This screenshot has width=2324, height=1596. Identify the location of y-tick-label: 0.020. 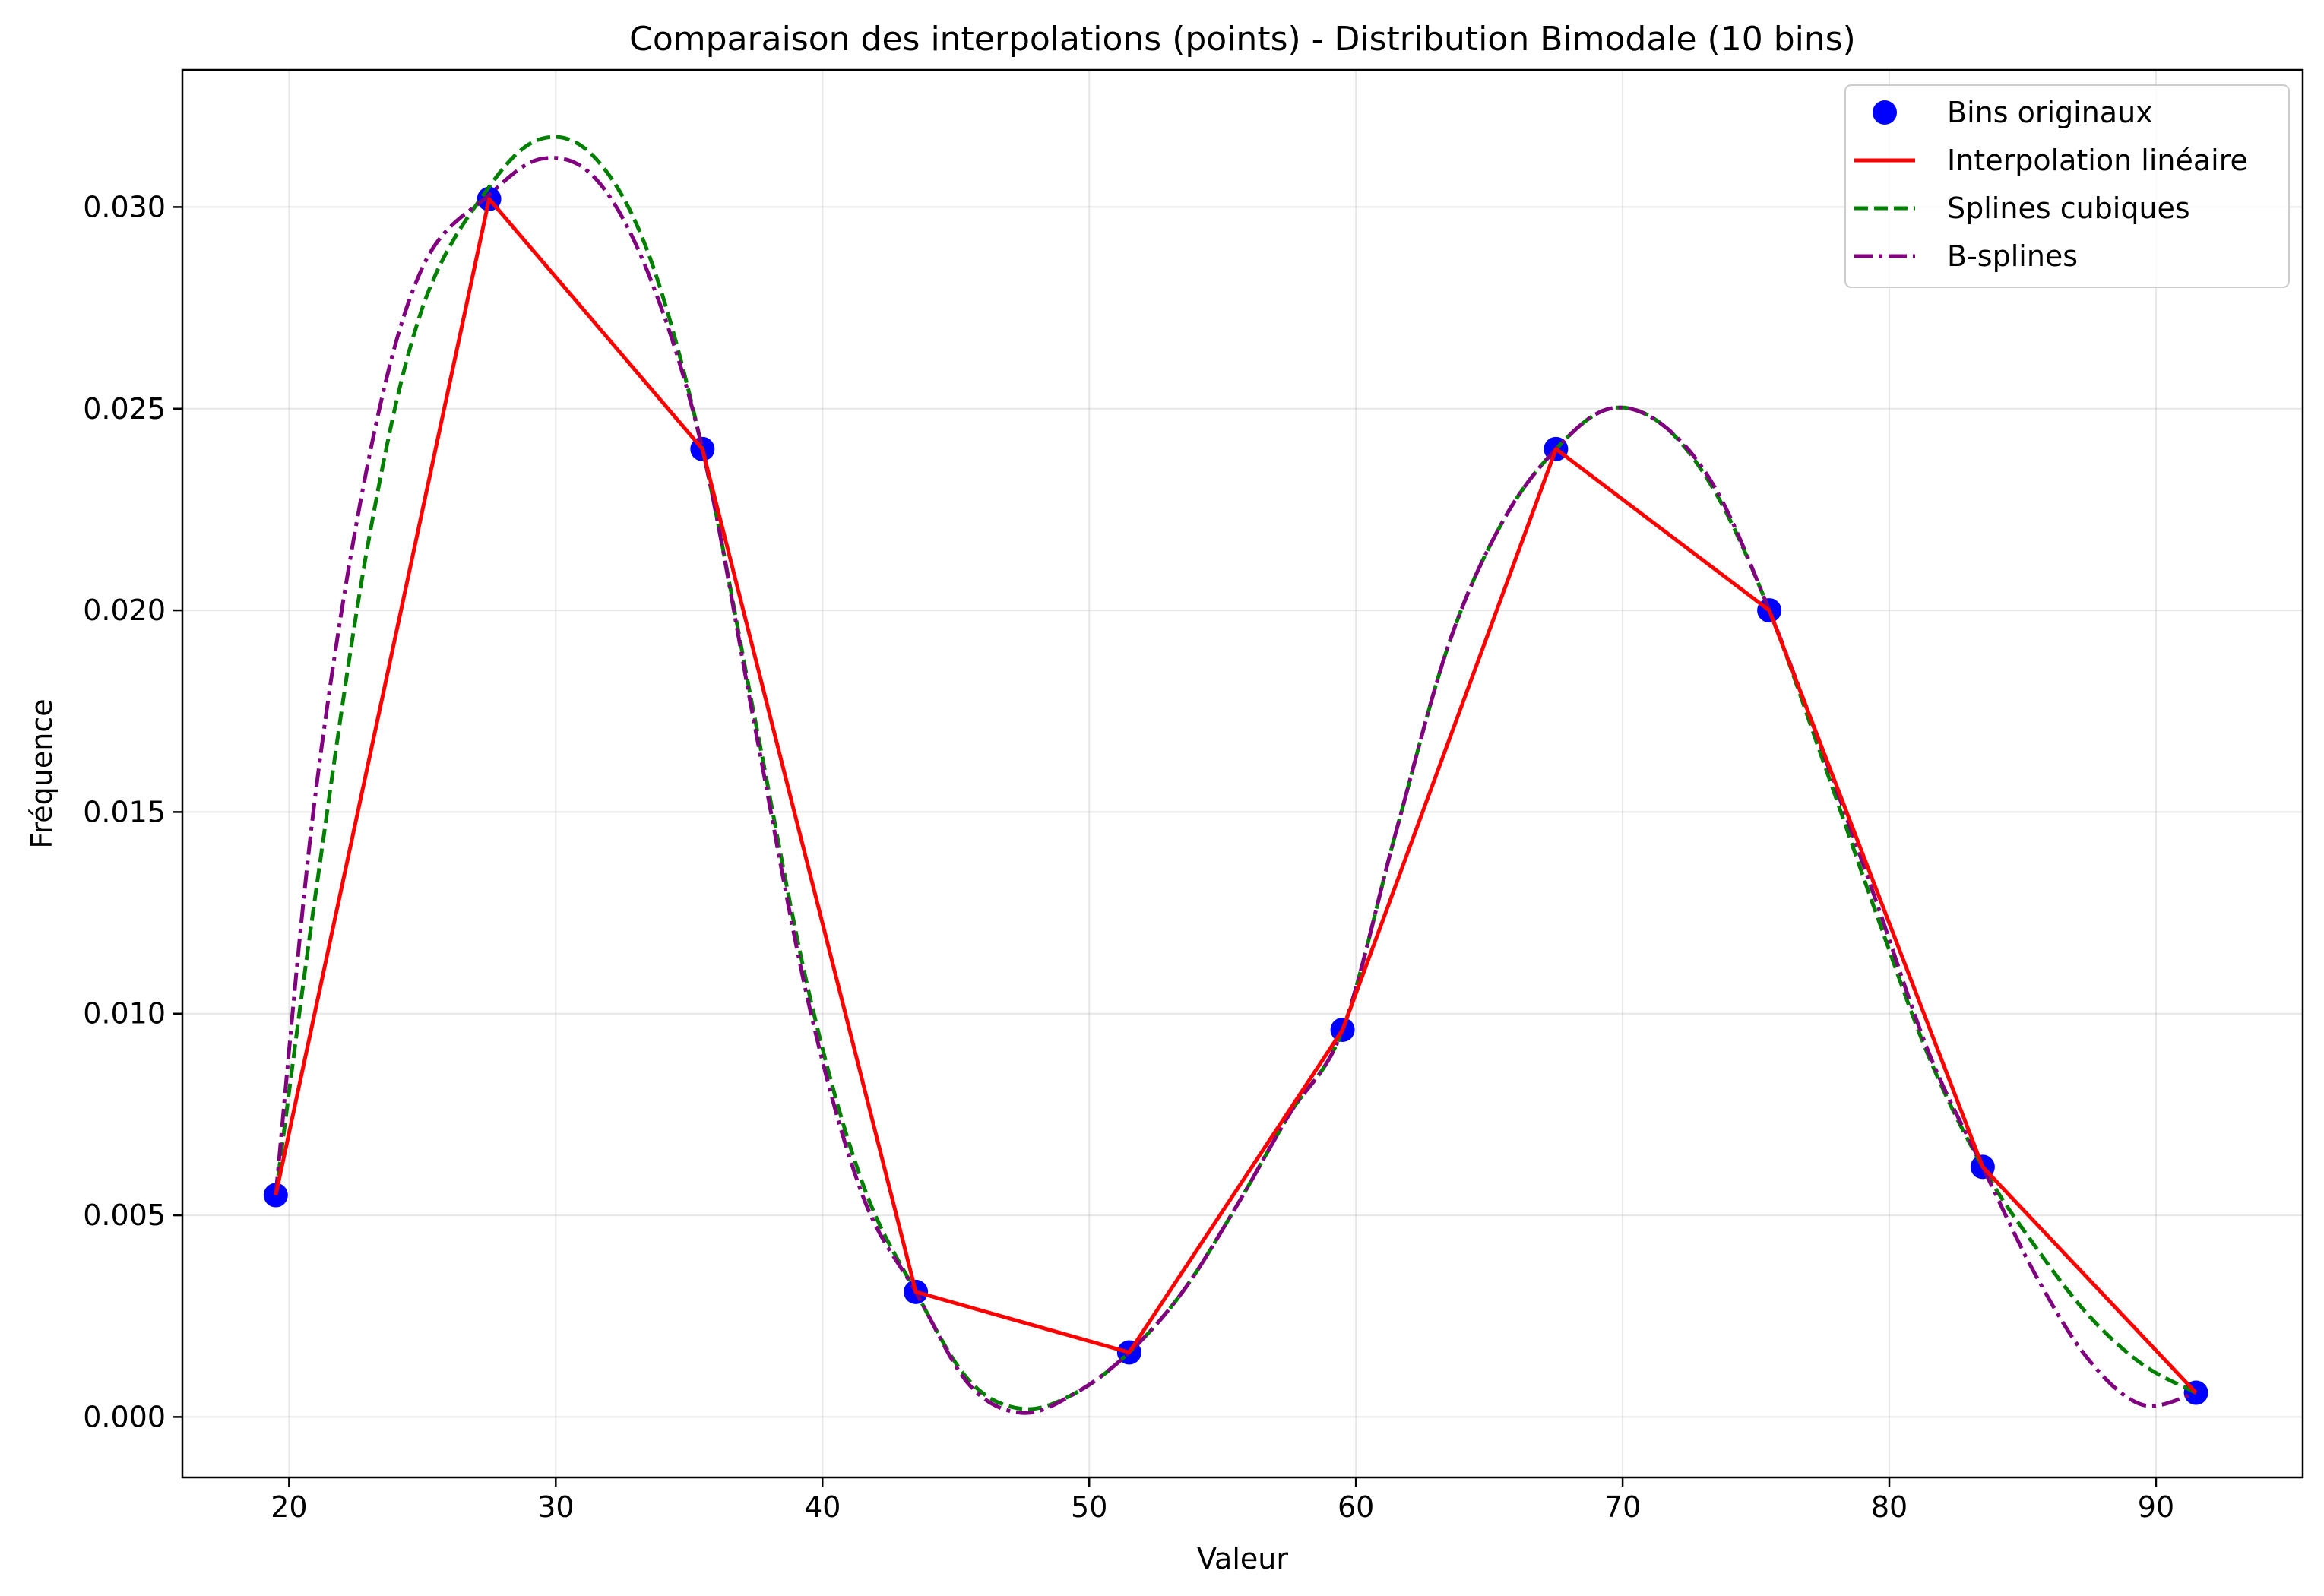
(124, 611).